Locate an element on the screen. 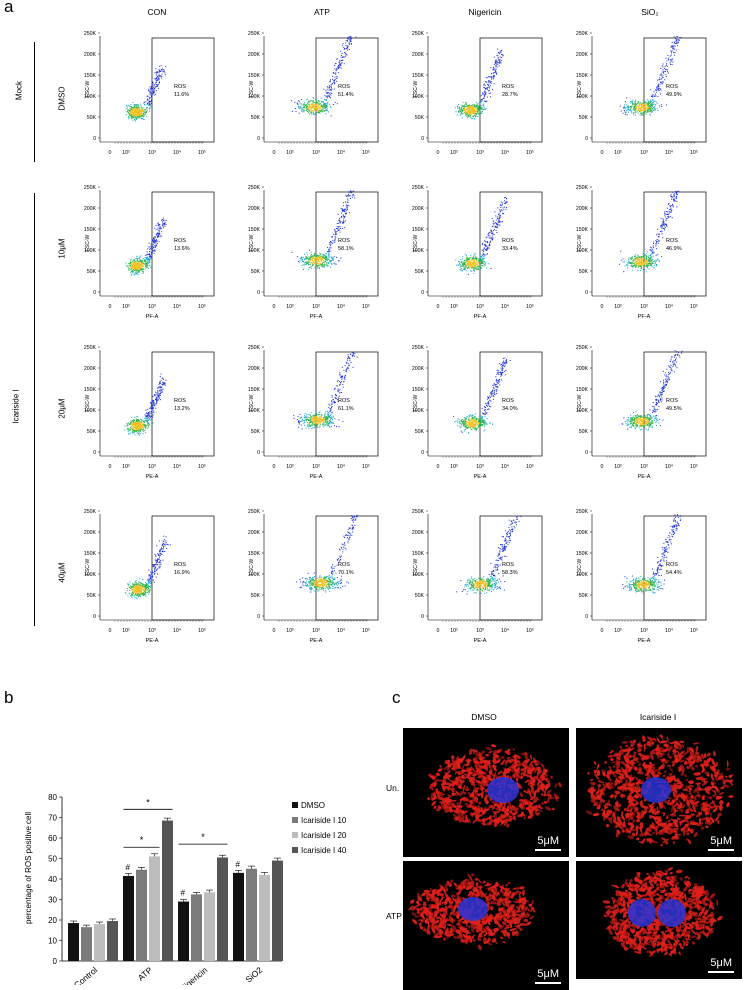  flow-ylabel: FSC-W is located at coordinates (252, 403).